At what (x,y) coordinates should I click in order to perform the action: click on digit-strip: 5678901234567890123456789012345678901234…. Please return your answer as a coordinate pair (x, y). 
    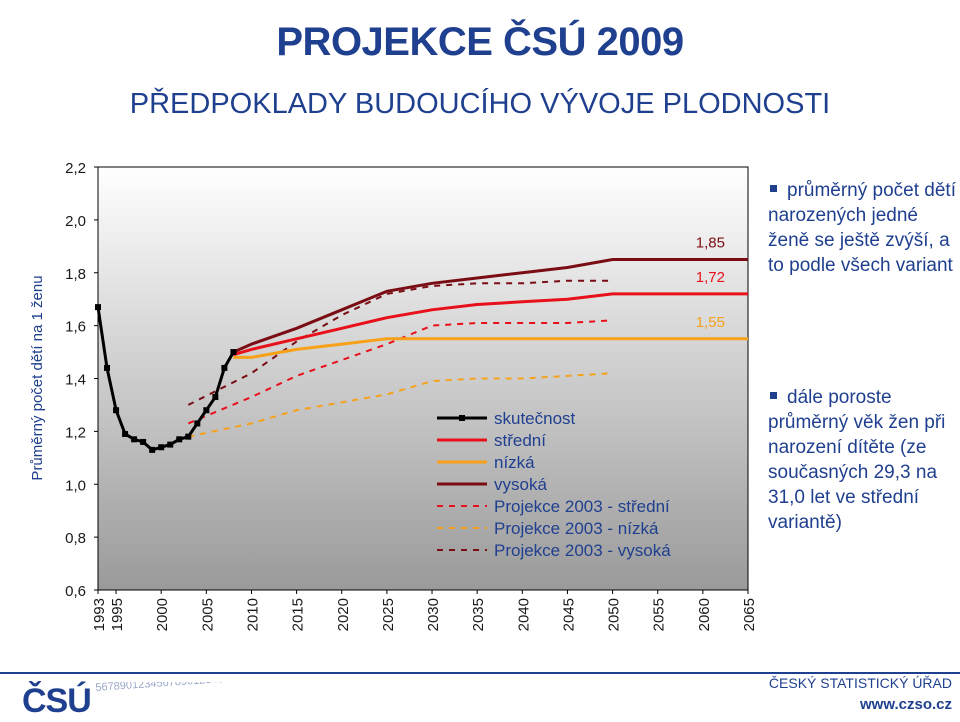
    Looking at the image, I should click on (425, 702).